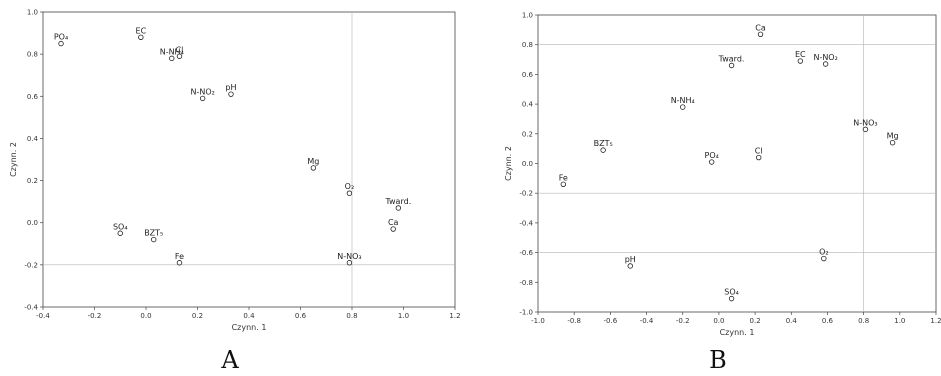 The height and width of the screenshot is (376, 941). Describe the element at coordinates (538, 321) in the screenshot. I see `x-tick-label: -1.0` at that location.